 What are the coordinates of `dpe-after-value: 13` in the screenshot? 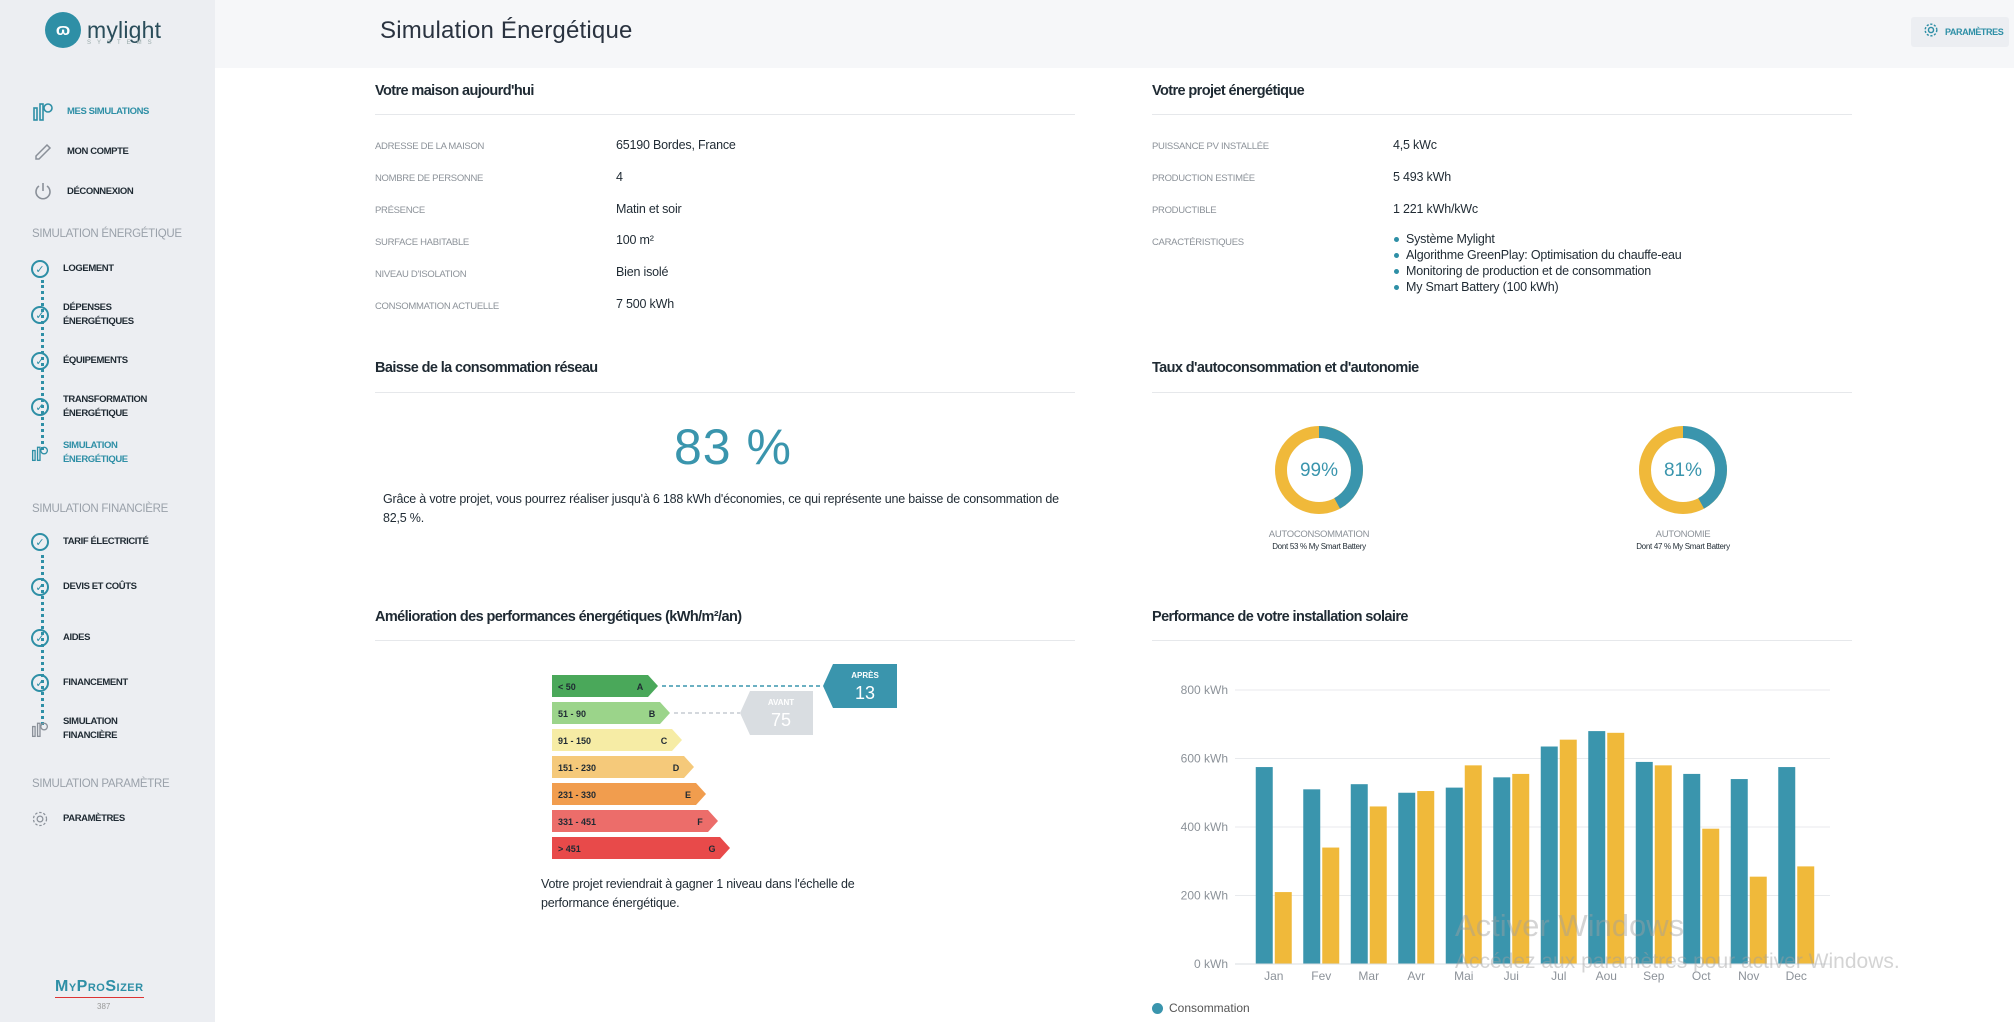 It's located at (865, 693).